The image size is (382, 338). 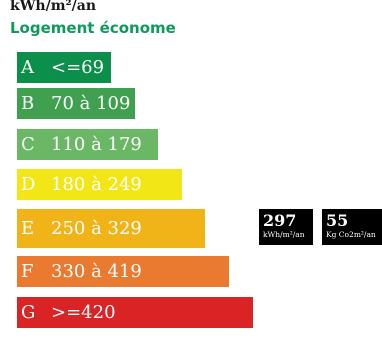 I want to click on energy-consumption-value: 297, so click(x=280, y=220).